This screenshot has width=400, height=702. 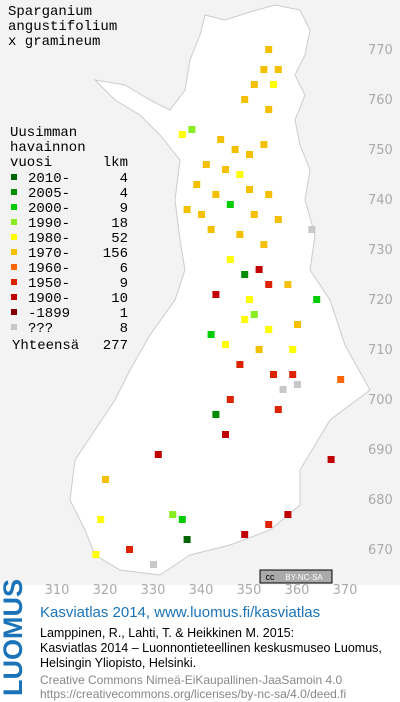 I want to click on y-tick-label: 700, so click(x=380, y=400).